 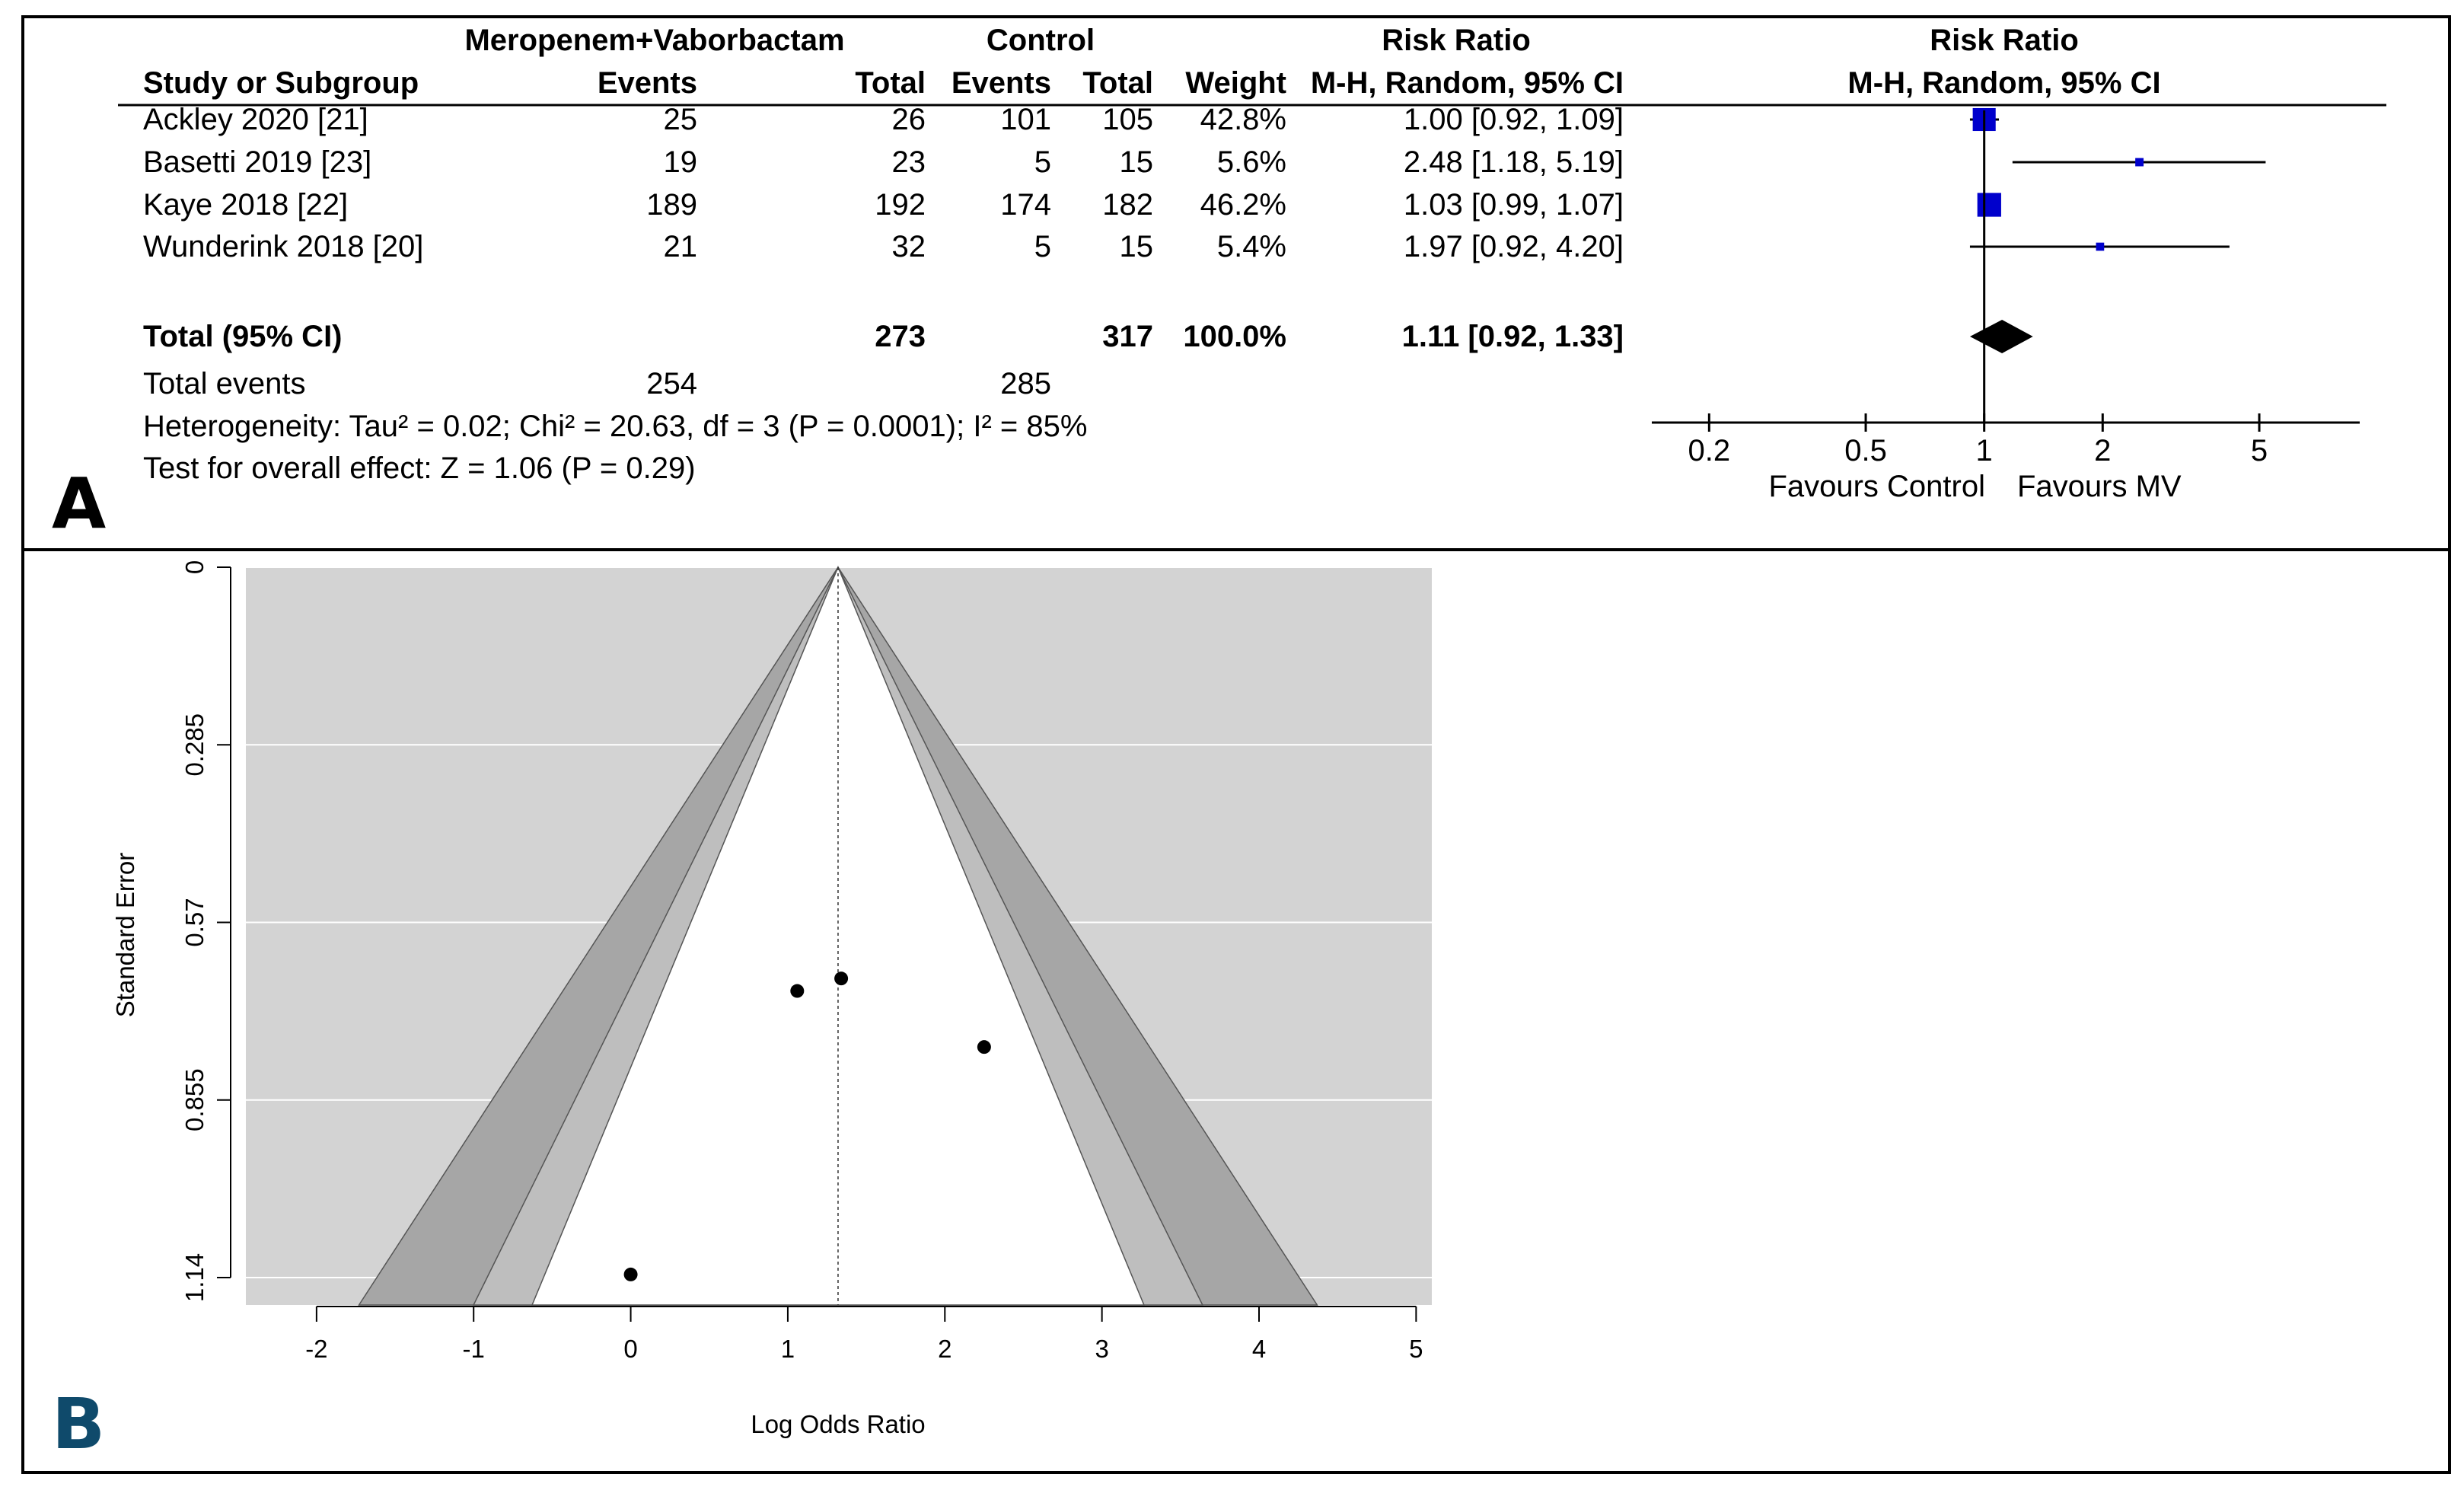 I want to click on funnel-y-tick-label: 1.14, so click(x=195, y=1277).